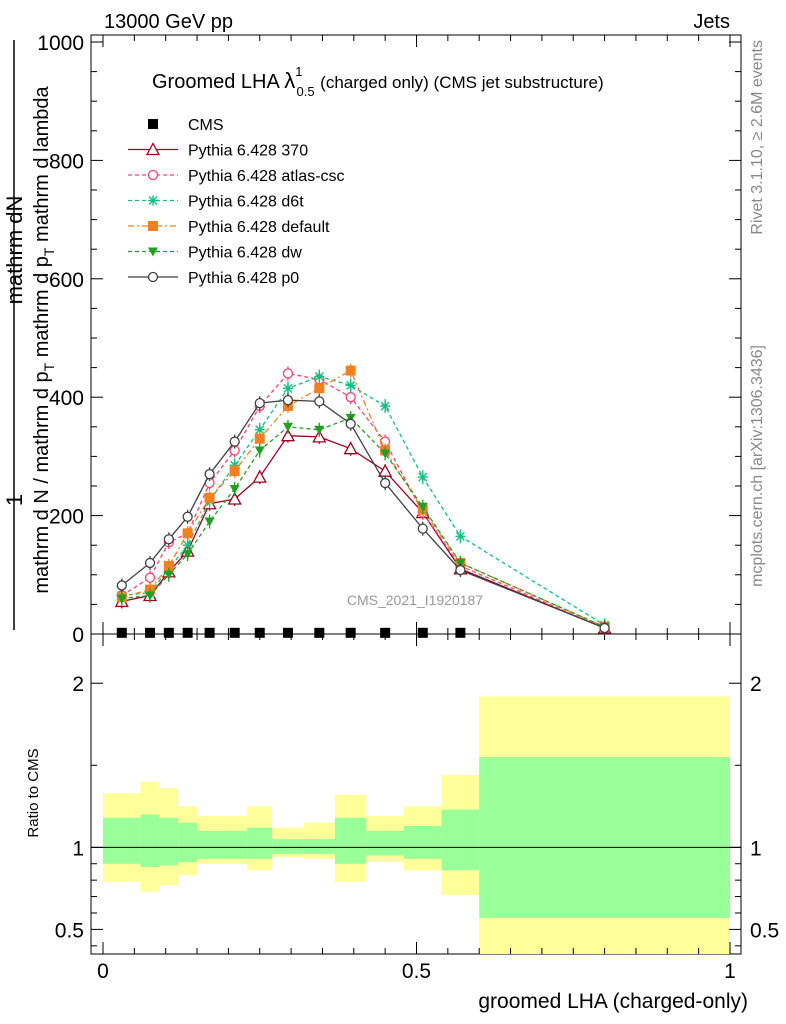 The height and width of the screenshot is (1024, 786). Describe the element at coordinates (66, 517) in the screenshot. I see `y-tick-label: 200` at that location.